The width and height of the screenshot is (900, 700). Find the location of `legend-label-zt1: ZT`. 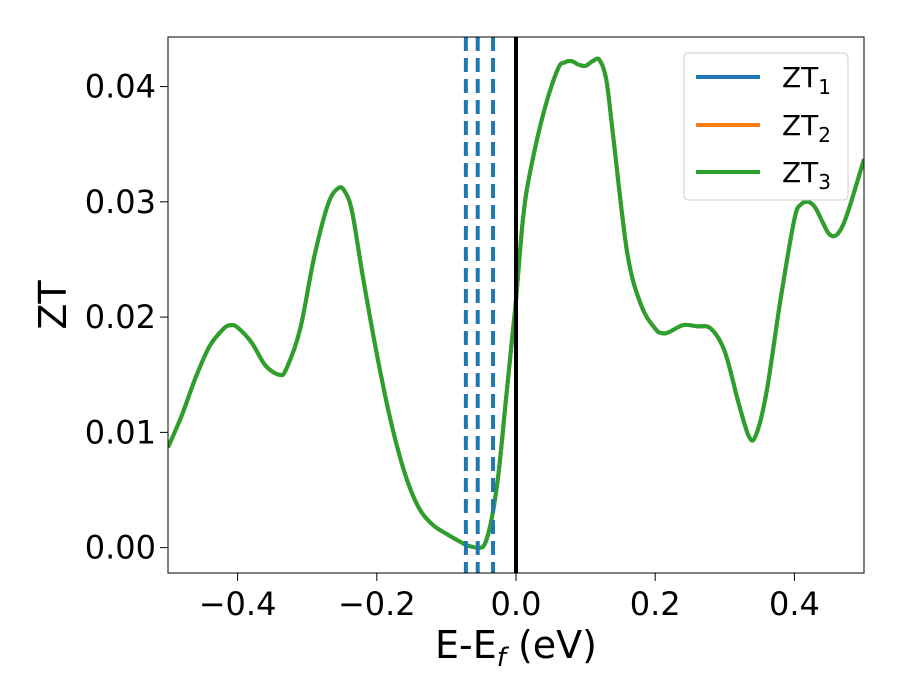

legend-label-zt1: ZT is located at coordinates (800, 77).